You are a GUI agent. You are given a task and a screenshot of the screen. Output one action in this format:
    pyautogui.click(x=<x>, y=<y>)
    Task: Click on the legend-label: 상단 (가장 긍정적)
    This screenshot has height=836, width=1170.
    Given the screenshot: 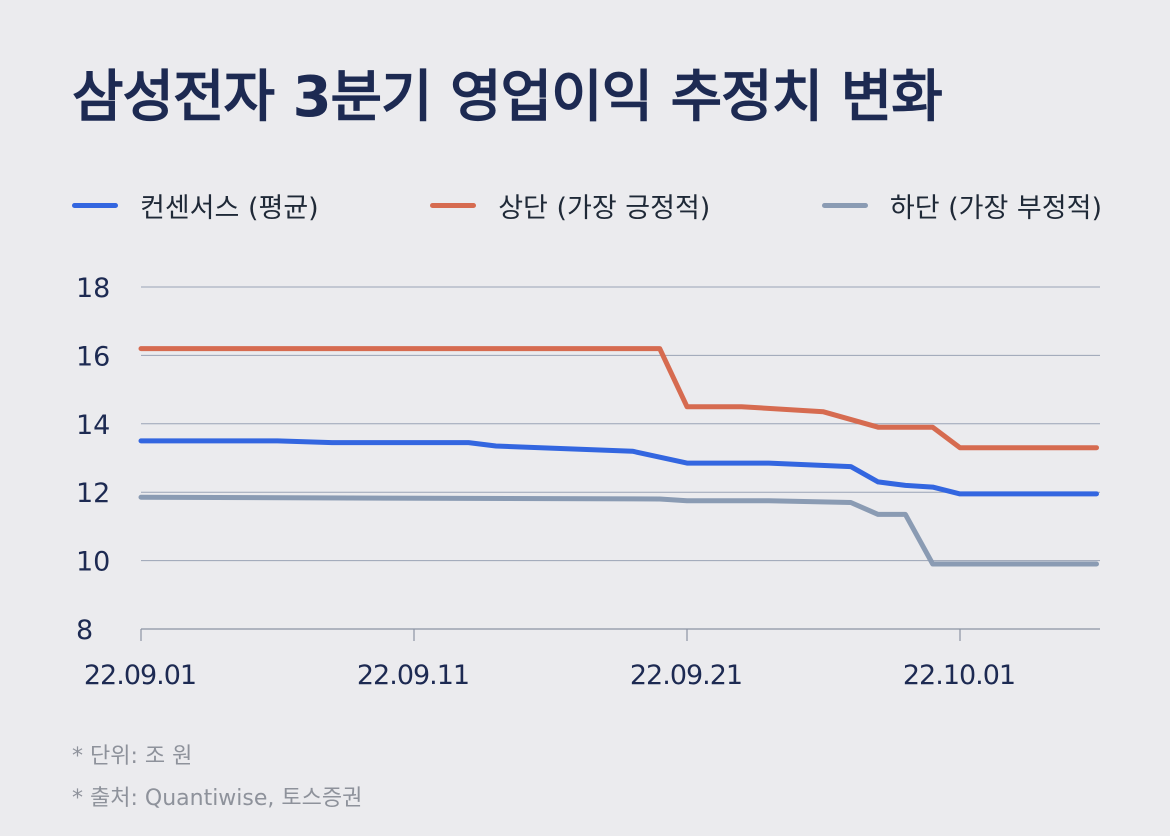 What is the action you would take?
    pyautogui.click(x=604, y=208)
    